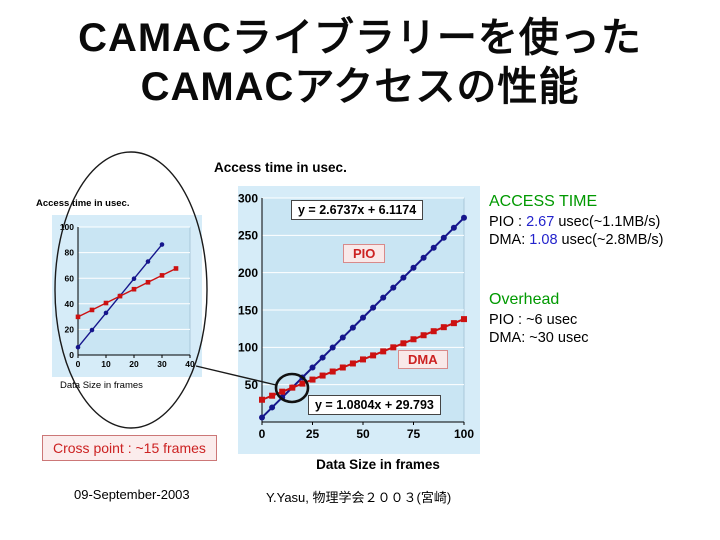 The height and width of the screenshot is (540, 720). I want to click on main-chart-caption: Access time in usec., so click(280, 167).